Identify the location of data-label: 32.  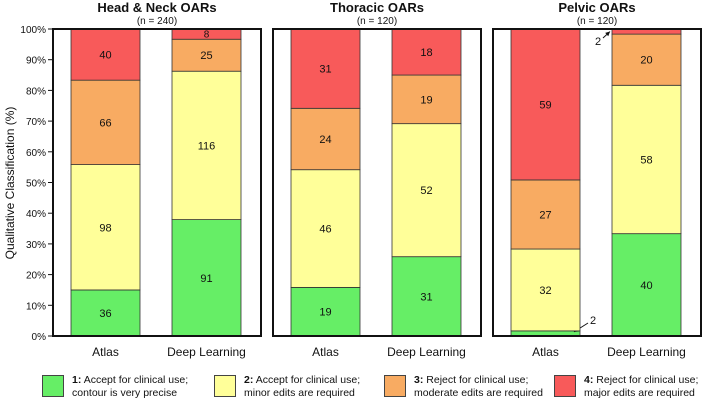
(545, 291).